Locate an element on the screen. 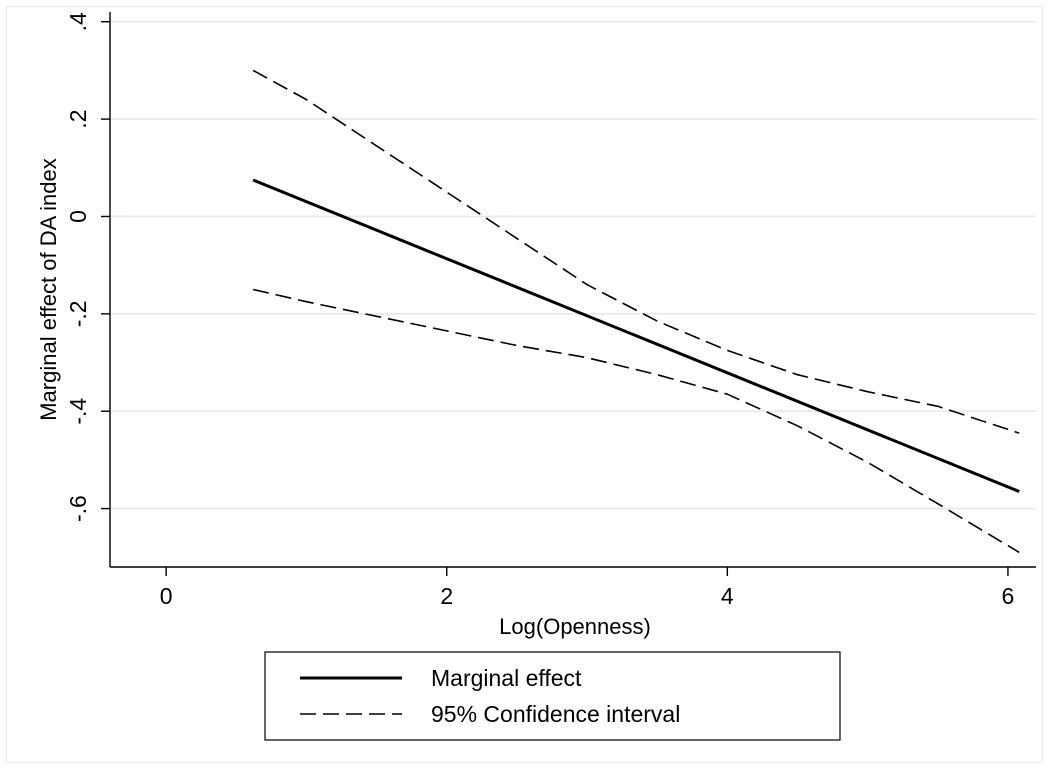 This screenshot has height=771, width=1051. legend-layer: Marginal effect 95% Confidence interval is located at coordinates (552, 696).